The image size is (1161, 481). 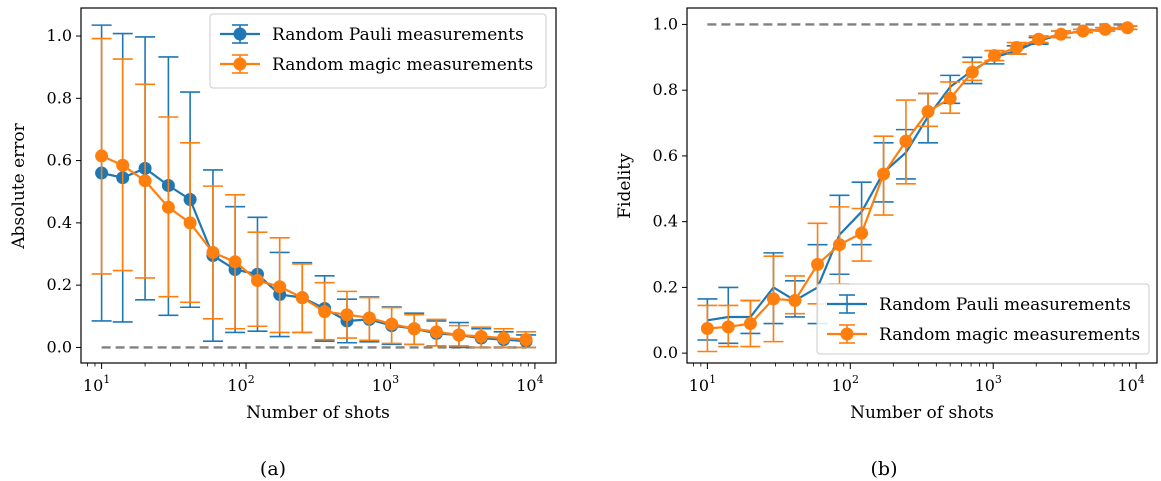 I want to click on x-tick-exponent: 1, so click(x=106, y=379).